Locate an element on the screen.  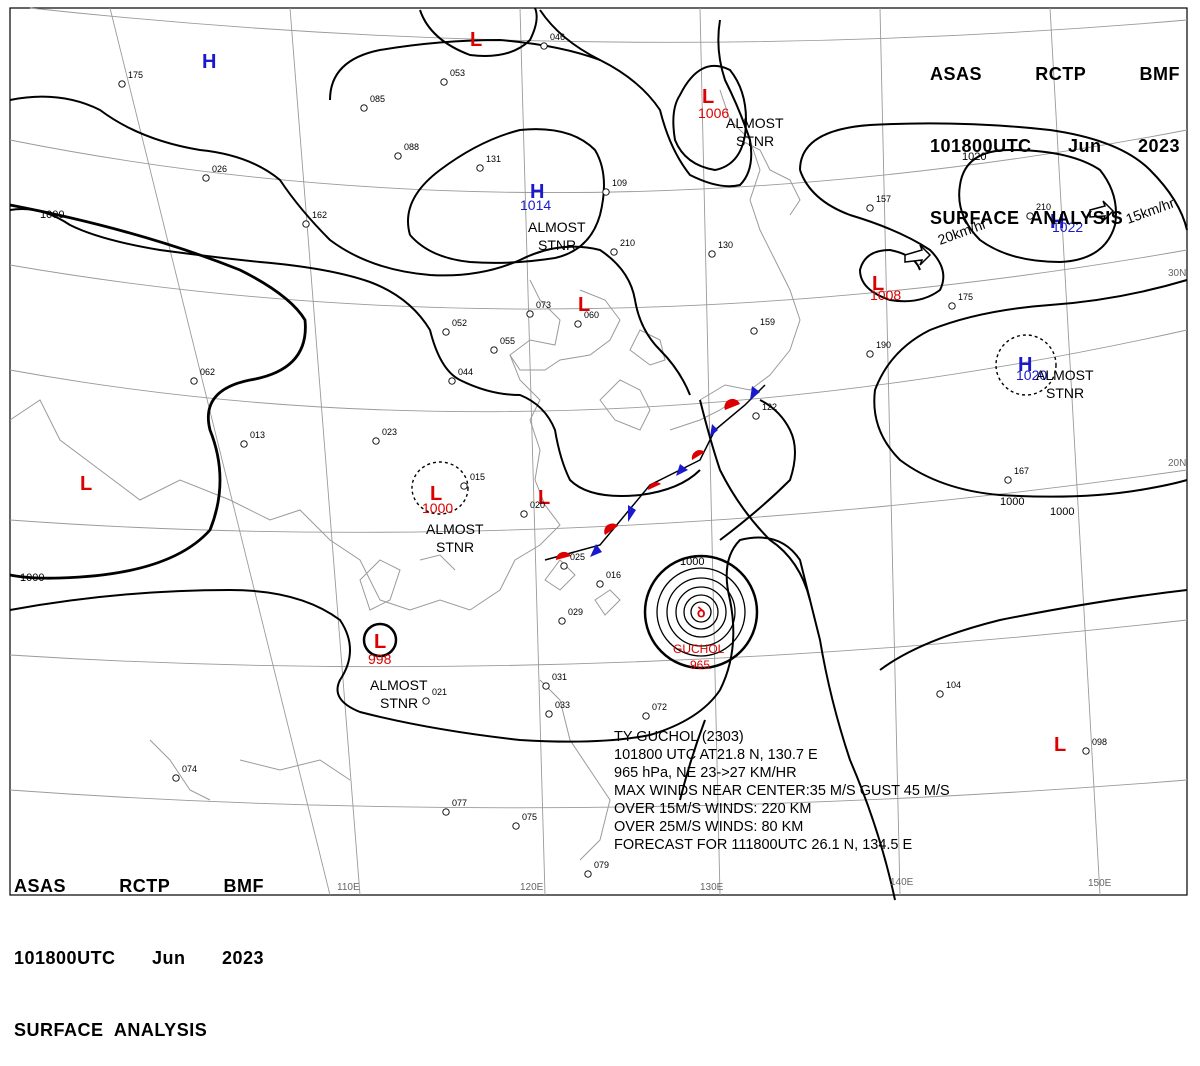
station-plot: 052 is located at coordinates (454, 327).